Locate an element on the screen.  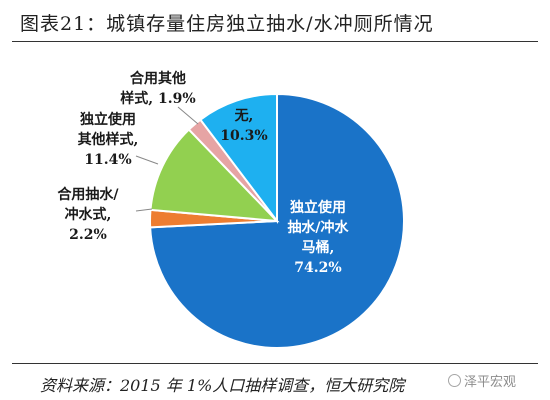
slice-label: 合用抽水/冲水式, 2.2% is located at coordinates (88, 214).